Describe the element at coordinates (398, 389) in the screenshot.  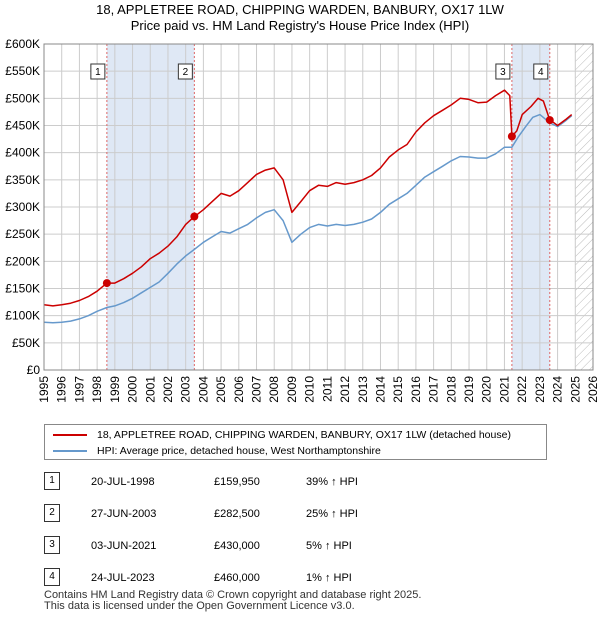
I see `x-tick-label: 2015` at that location.